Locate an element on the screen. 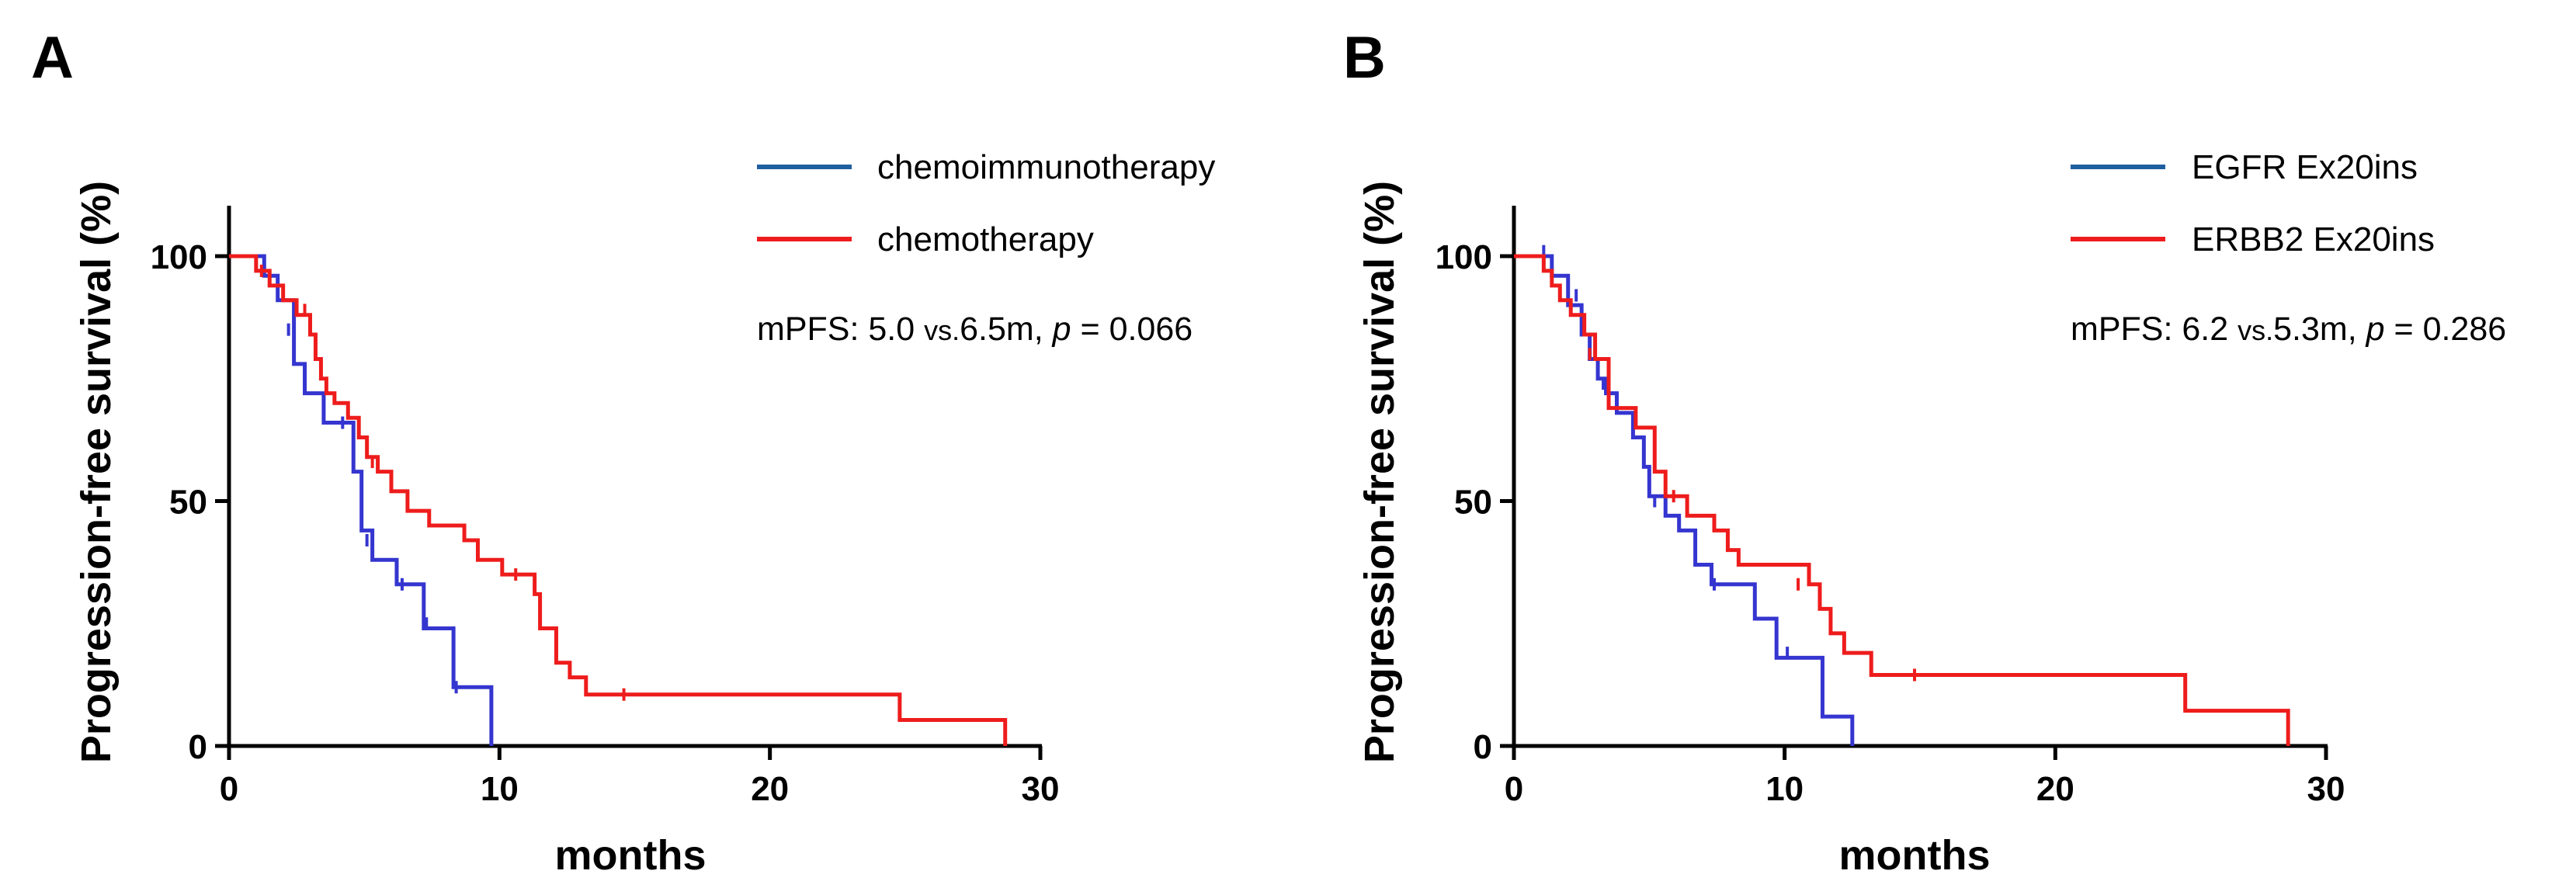 The width and height of the screenshot is (2576, 895). panel-b-letter: B is located at coordinates (1364, 58).